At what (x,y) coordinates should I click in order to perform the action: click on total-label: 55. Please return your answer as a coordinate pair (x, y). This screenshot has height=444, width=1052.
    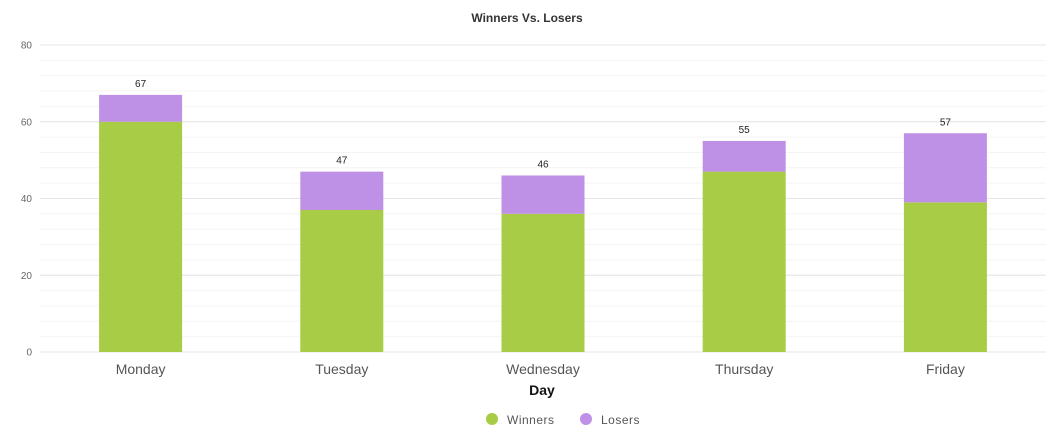
    Looking at the image, I should click on (745, 130).